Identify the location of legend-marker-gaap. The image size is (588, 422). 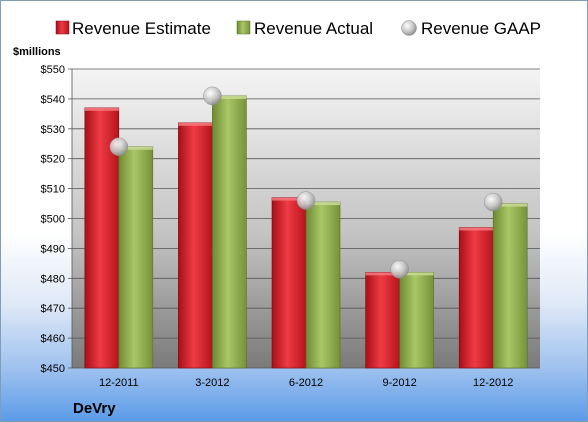
(409, 28).